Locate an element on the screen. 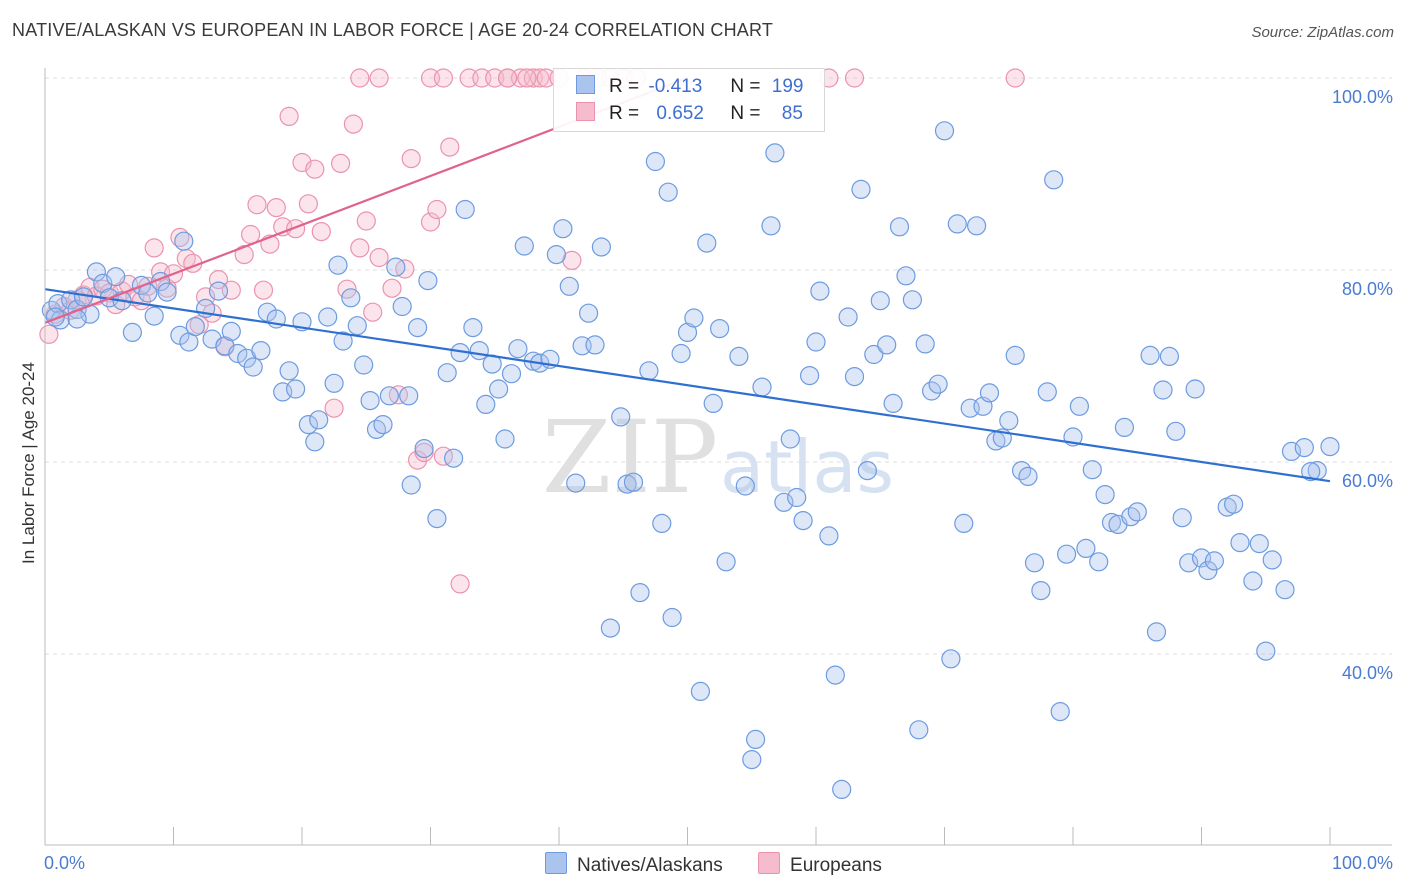 This screenshot has width=1406, height=892. y-tick-label-40: 40.0% is located at coordinates (1367, 673).